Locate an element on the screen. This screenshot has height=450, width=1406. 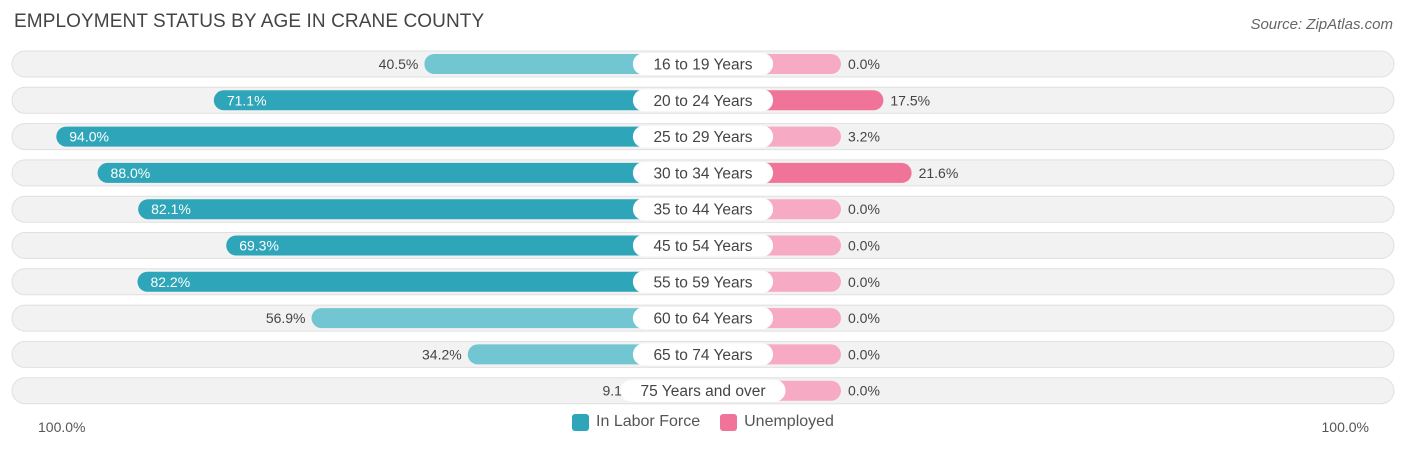
category-label: 55 to 59 Years is located at coordinates (702, 282).